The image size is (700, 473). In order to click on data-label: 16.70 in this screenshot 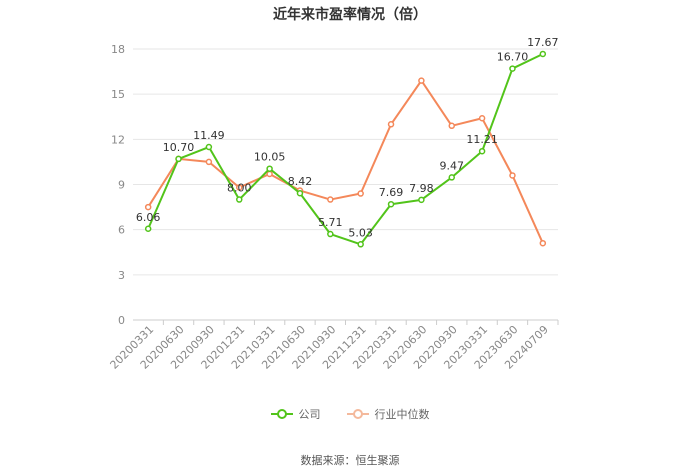, I will do `click(513, 57)`.